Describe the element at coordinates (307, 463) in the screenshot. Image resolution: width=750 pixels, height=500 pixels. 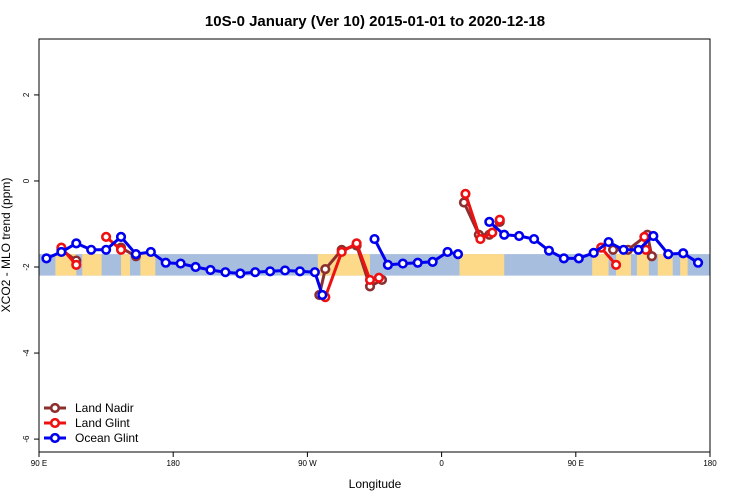
I see `x-tick-label: 90 W` at that location.